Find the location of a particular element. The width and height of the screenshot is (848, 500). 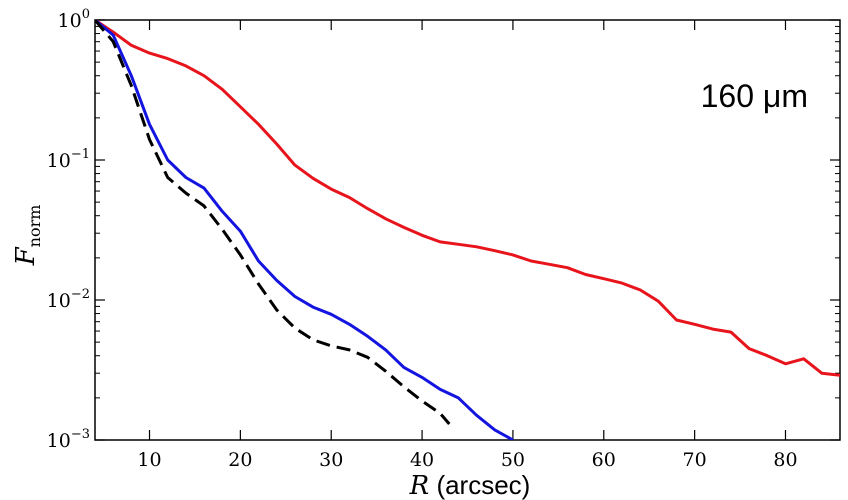

y-tick-label: 10⁰ is located at coordinates (74, 19).